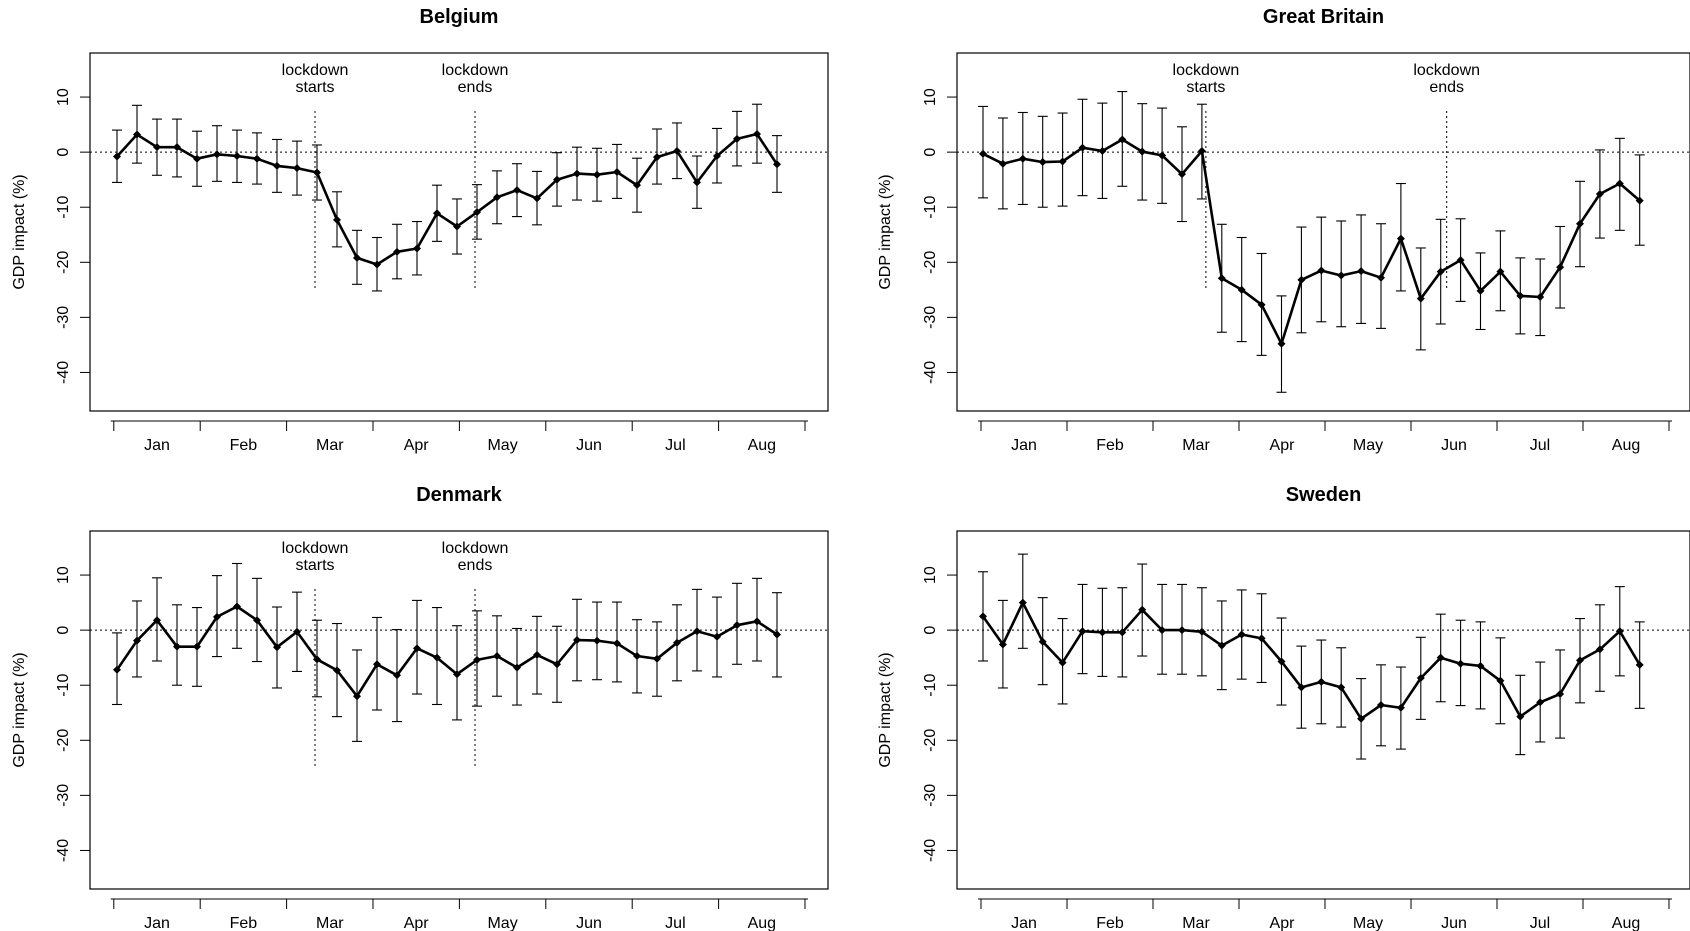 The height and width of the screenshot is (931, 1690). I want to click on x-tick-label: Jun, so click(589, 923).